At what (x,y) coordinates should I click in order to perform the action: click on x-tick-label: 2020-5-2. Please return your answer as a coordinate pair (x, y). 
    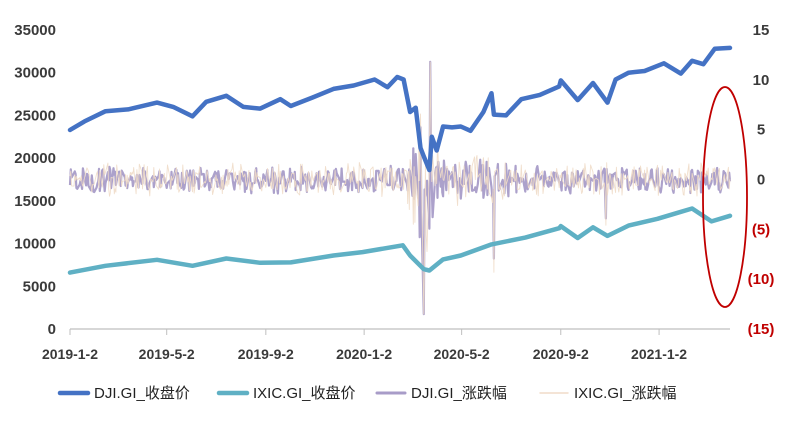
    Looking at the image, I should click on (462, 354).